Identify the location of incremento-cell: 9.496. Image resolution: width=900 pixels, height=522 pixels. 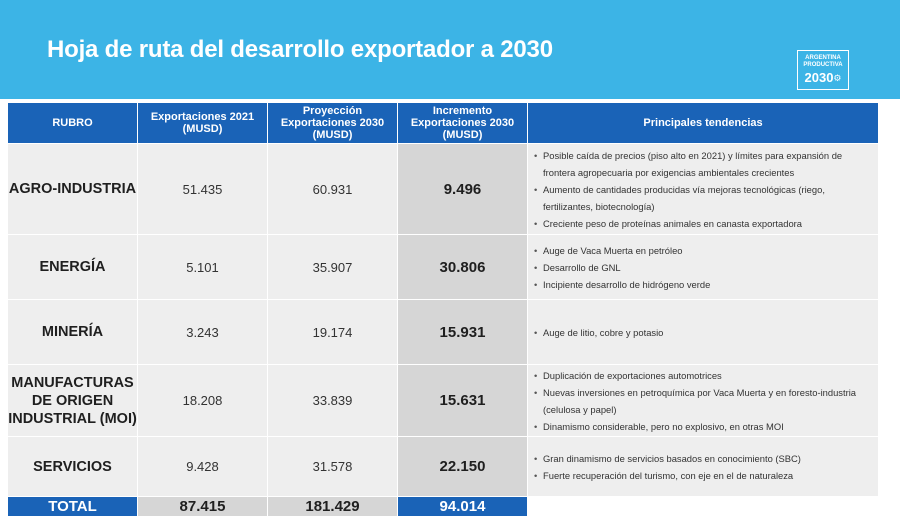
(462, 189).